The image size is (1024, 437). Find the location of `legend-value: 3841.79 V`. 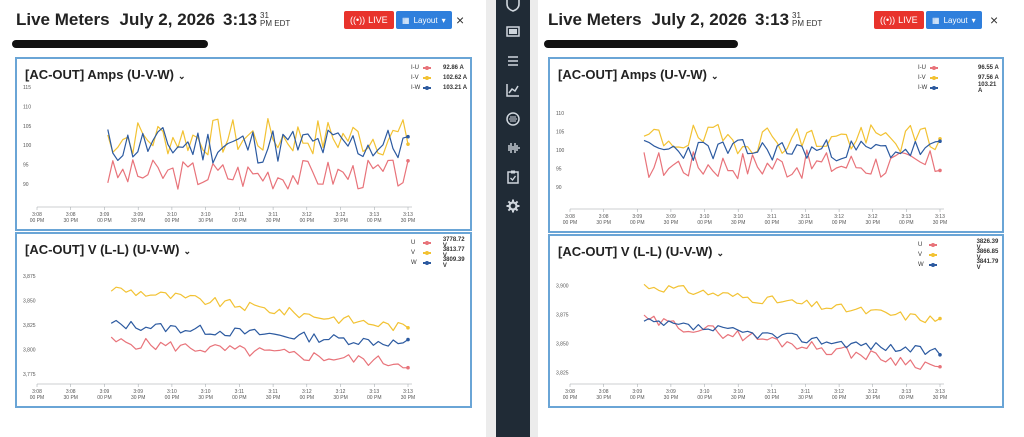

legend-value: 3841.79 V is located at coordinates (987, 265).